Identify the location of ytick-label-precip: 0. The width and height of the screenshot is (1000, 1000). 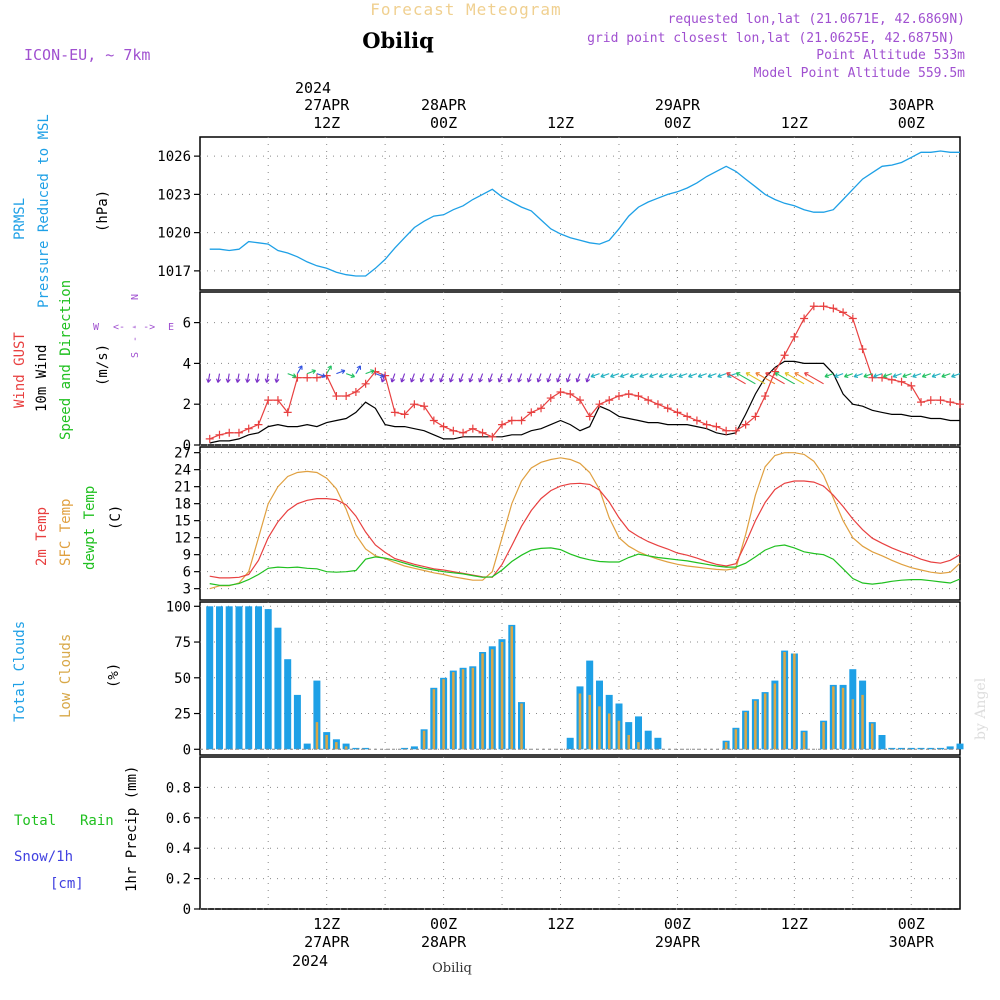
(187, 910).